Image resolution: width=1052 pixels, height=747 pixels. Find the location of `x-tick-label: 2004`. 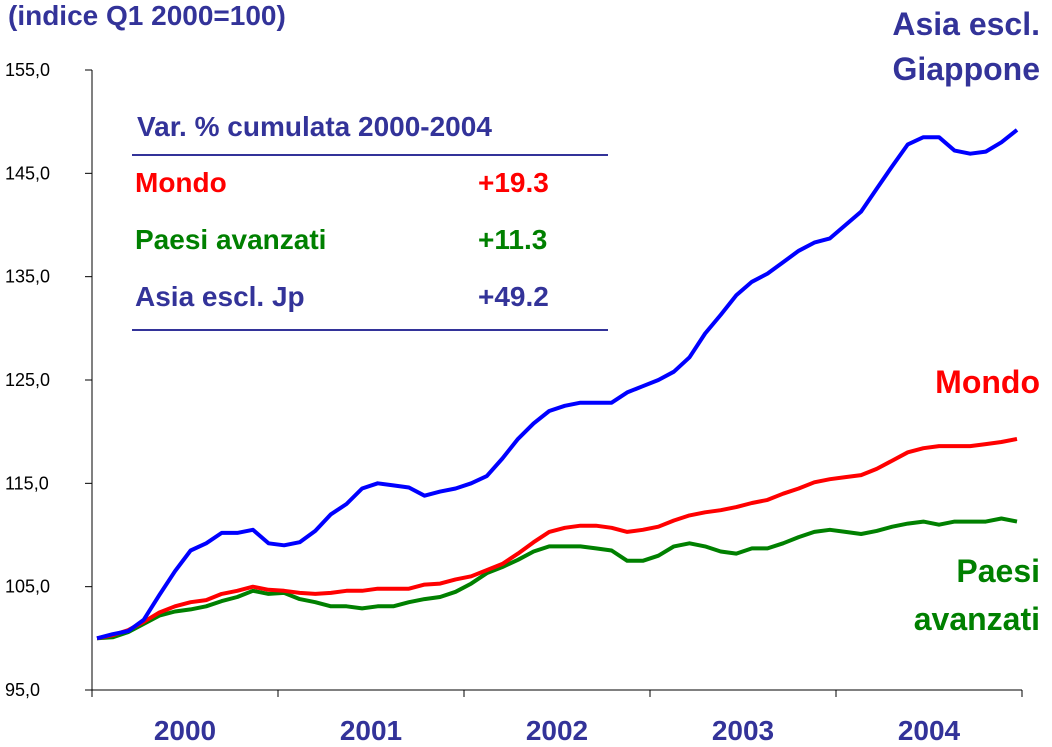

x-tick-label: 2004 is located at coordinates (929, 730).